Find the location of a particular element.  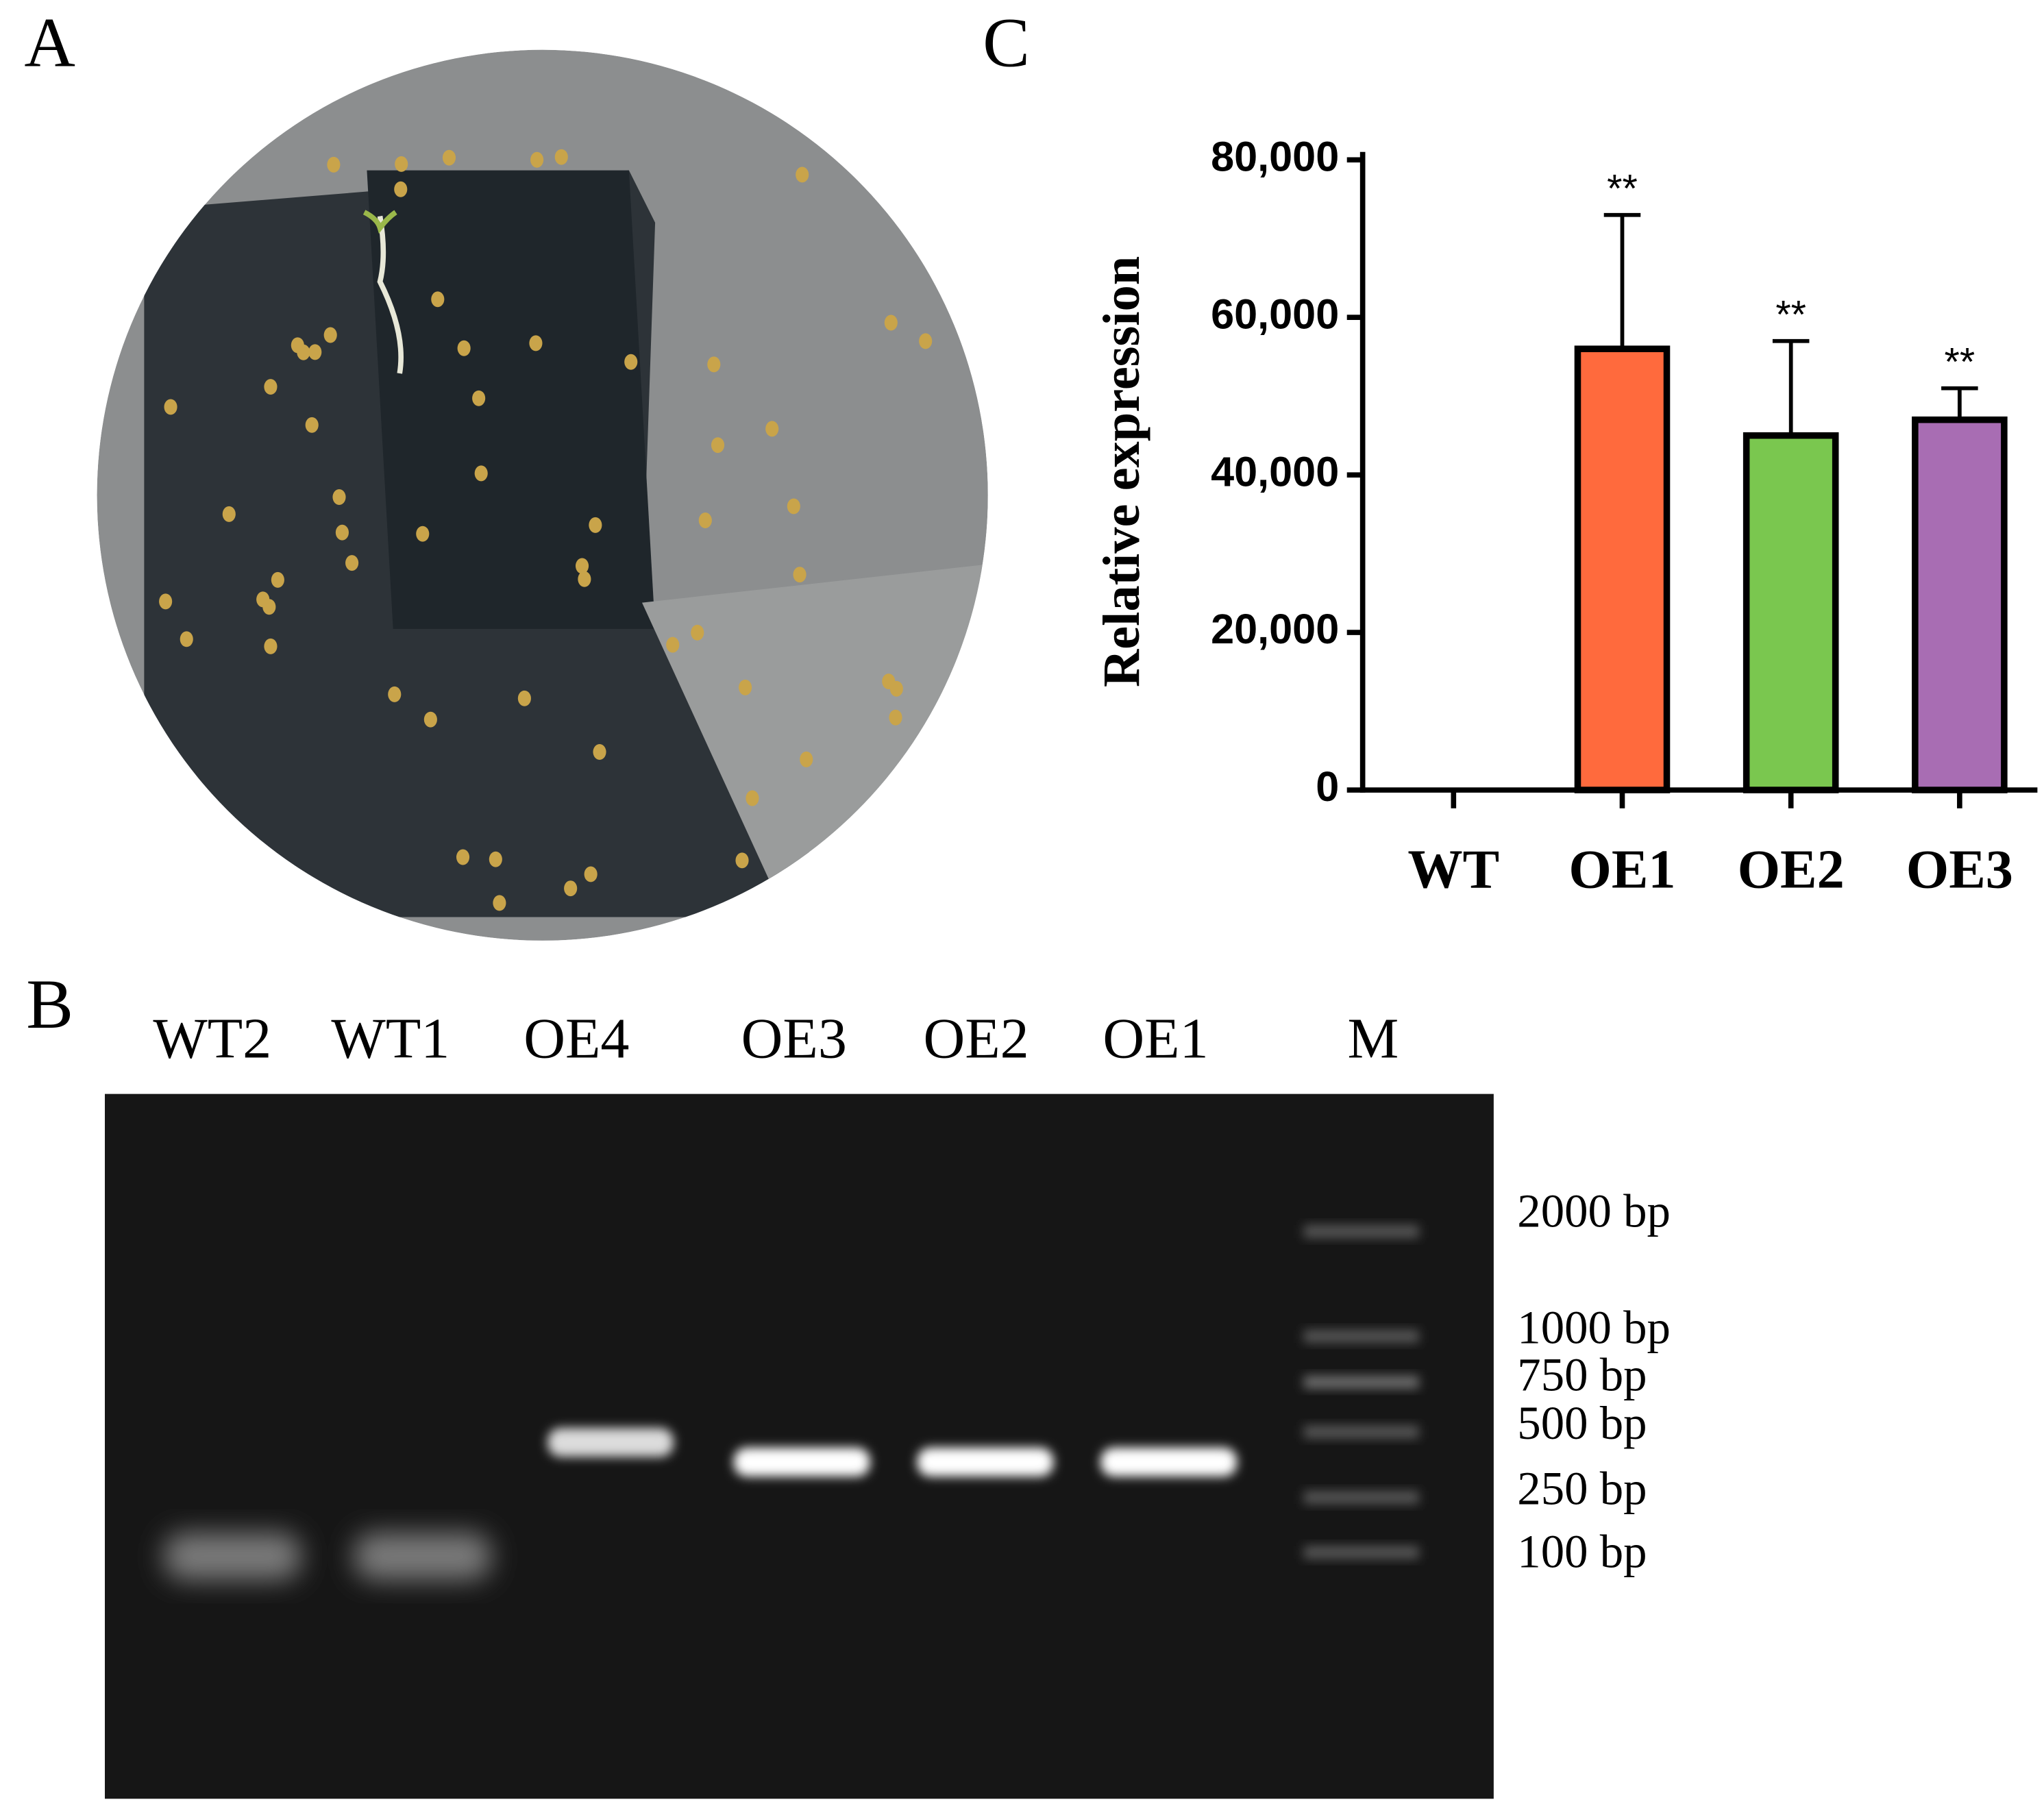

y-tick-label: 0 is located at coordinates (1327, 786).